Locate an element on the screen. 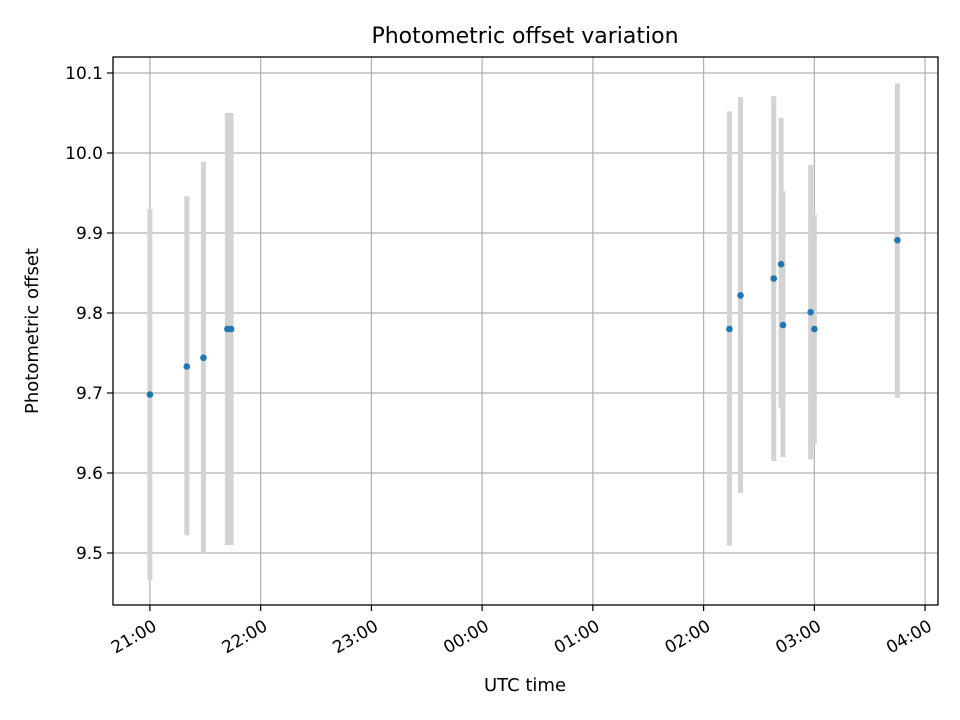  y-axis-label: Photometric offset is located at coordinates (32, 331).